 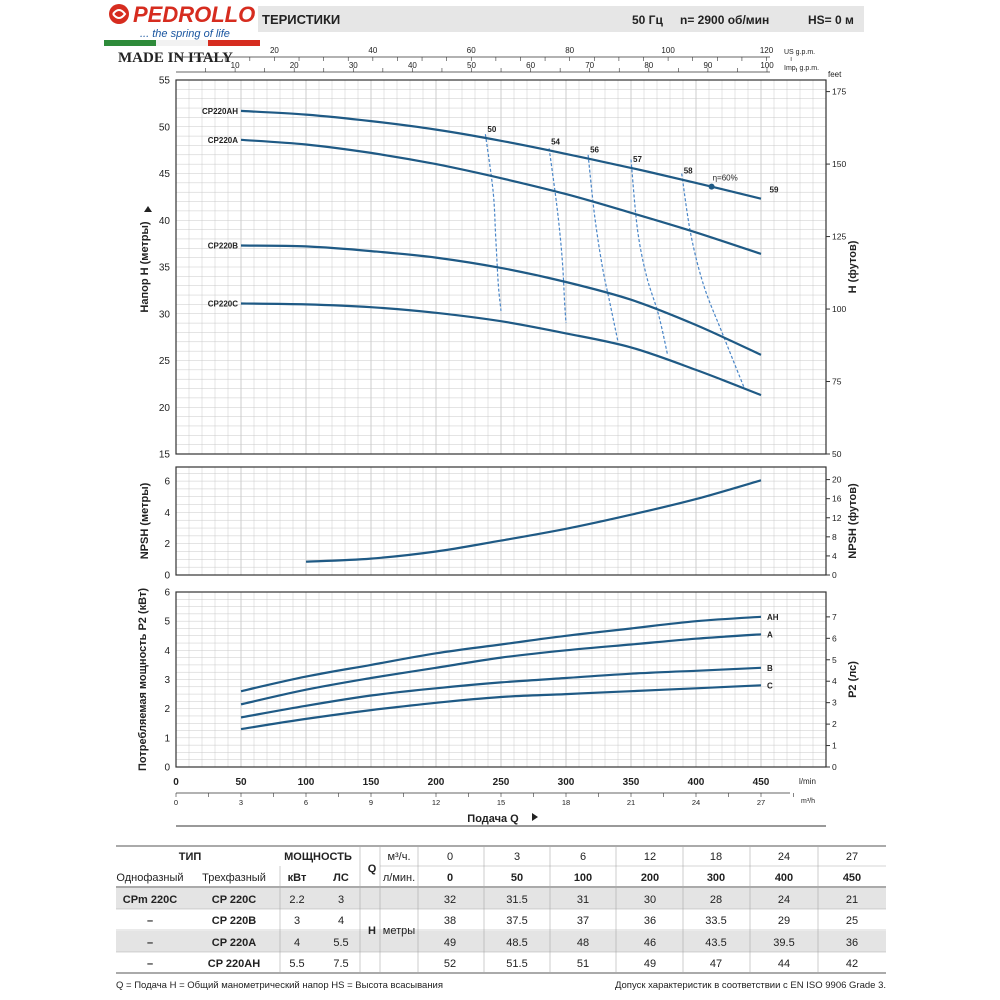 I want to click on x-axis-arrow-icon, so click(x=535, y=817).